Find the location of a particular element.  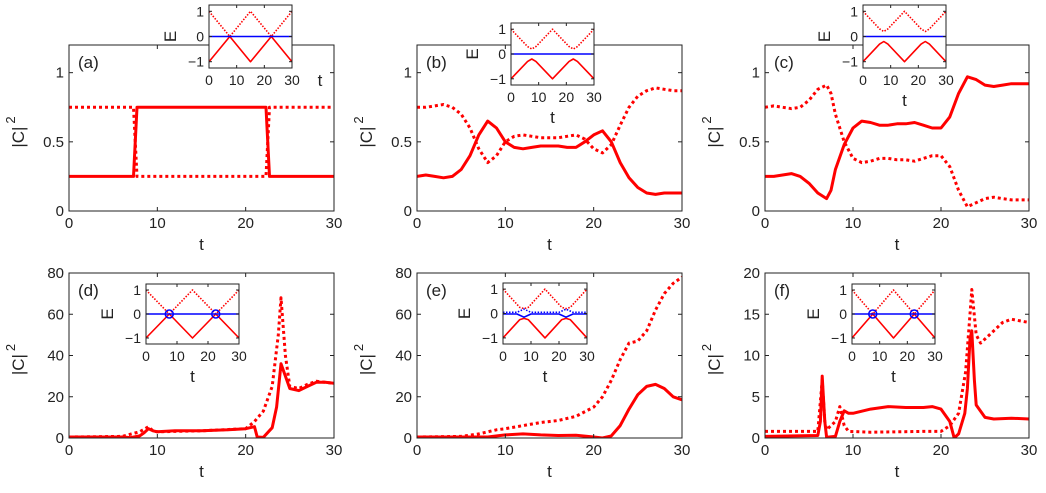

panel-label: (f) is located at coordinates (782, 290).